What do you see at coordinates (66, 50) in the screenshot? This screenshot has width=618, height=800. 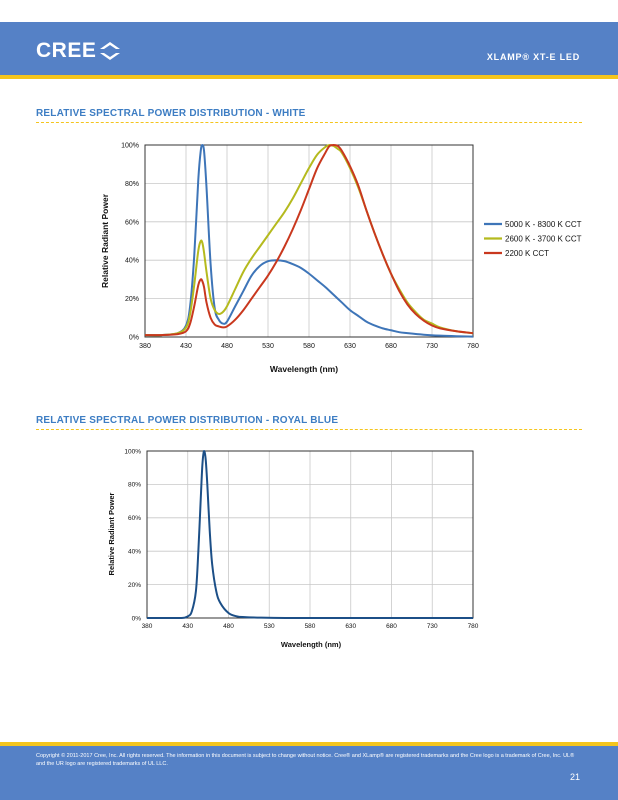 I see `logo-text: CREE` at bounding box center [66, 50].